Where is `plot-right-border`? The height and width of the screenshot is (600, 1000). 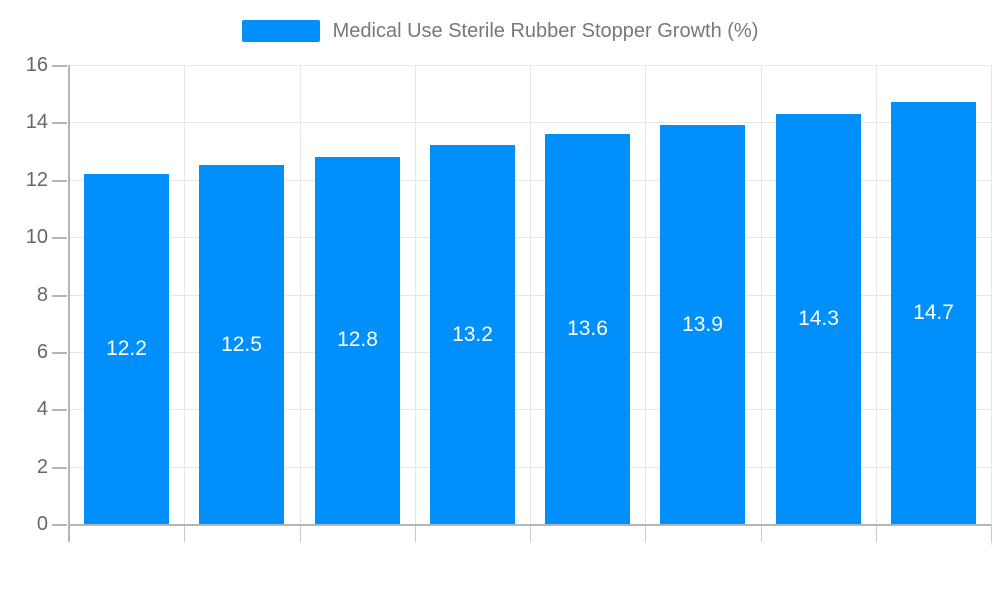 plot-right-border is located at coordinates (991, 305).